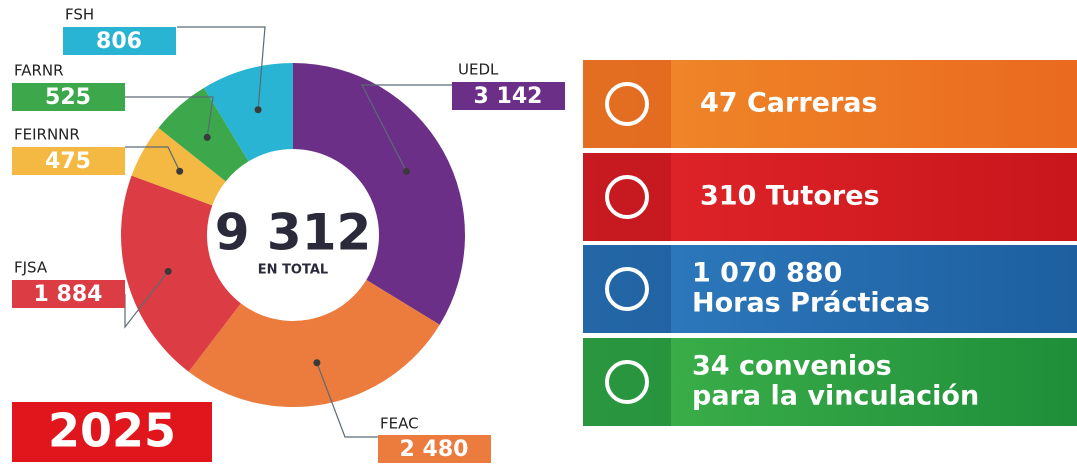 This screenshot has height=465, width=1077. I want to click on stat-text: 47 Carreras, so click(789, 103).